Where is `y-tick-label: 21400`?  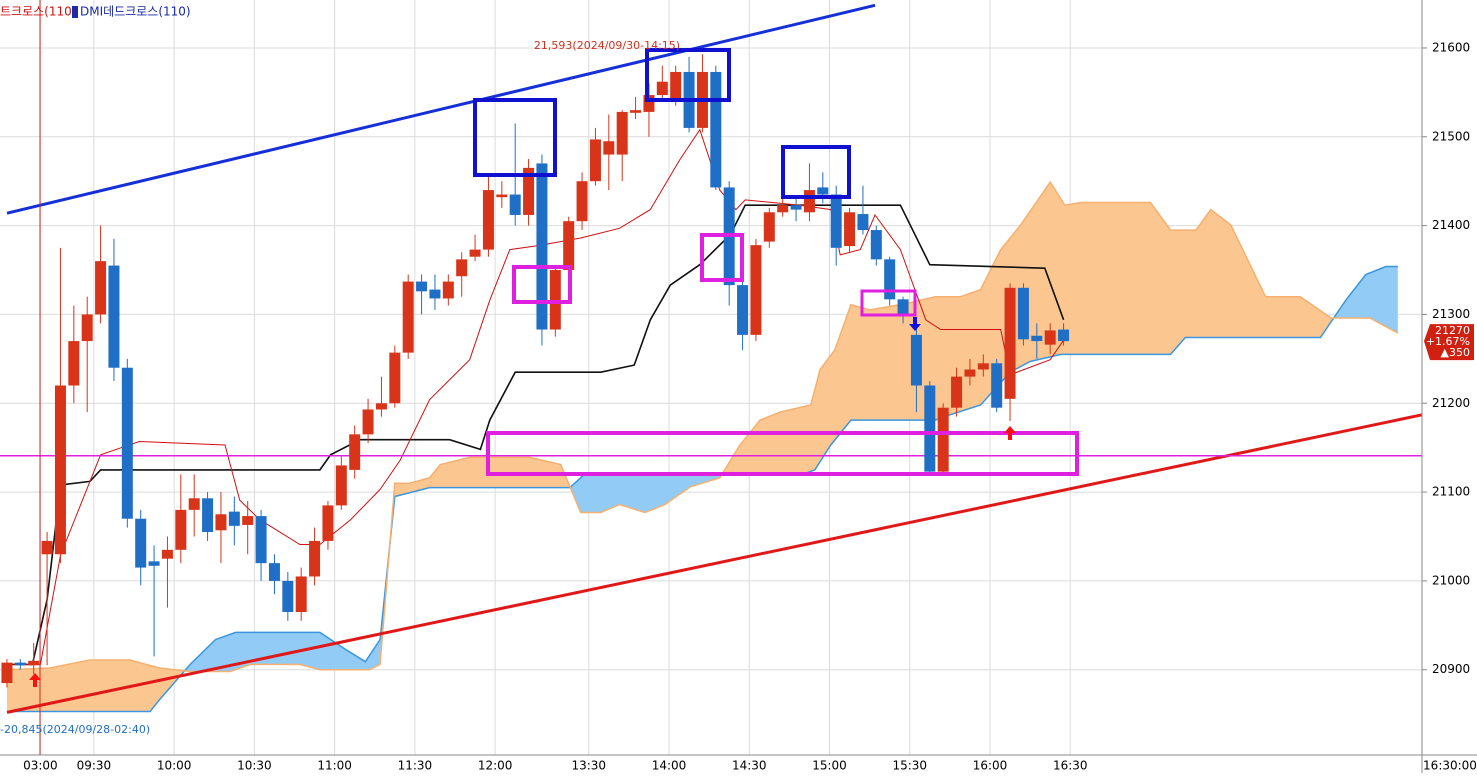
y-tick-label: 21400 is located at coordinates (1451, 225).